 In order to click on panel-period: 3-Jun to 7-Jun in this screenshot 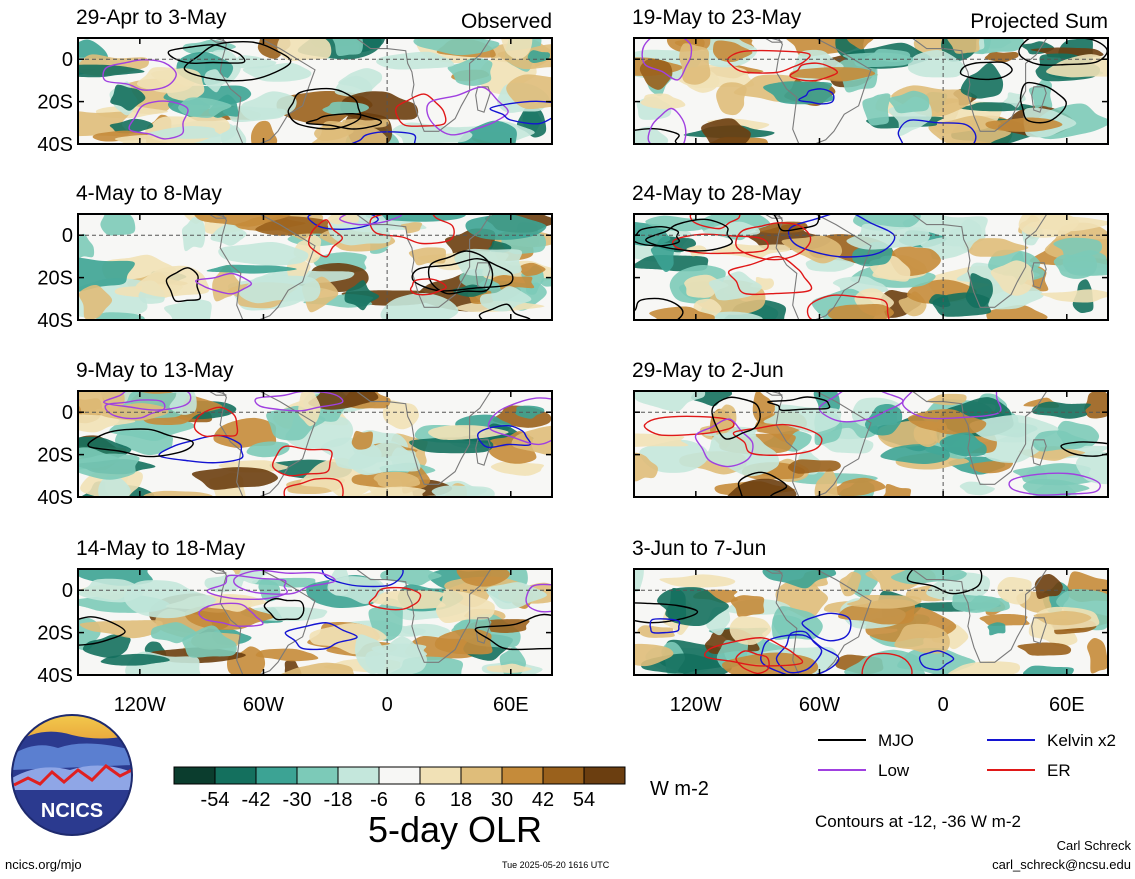, I will do `click(699, 548)`.